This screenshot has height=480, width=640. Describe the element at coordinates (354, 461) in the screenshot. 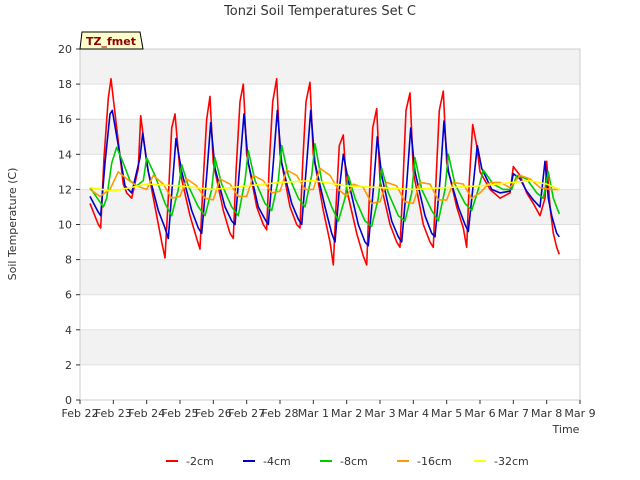

I see `legend-label: -8cm` at that location.